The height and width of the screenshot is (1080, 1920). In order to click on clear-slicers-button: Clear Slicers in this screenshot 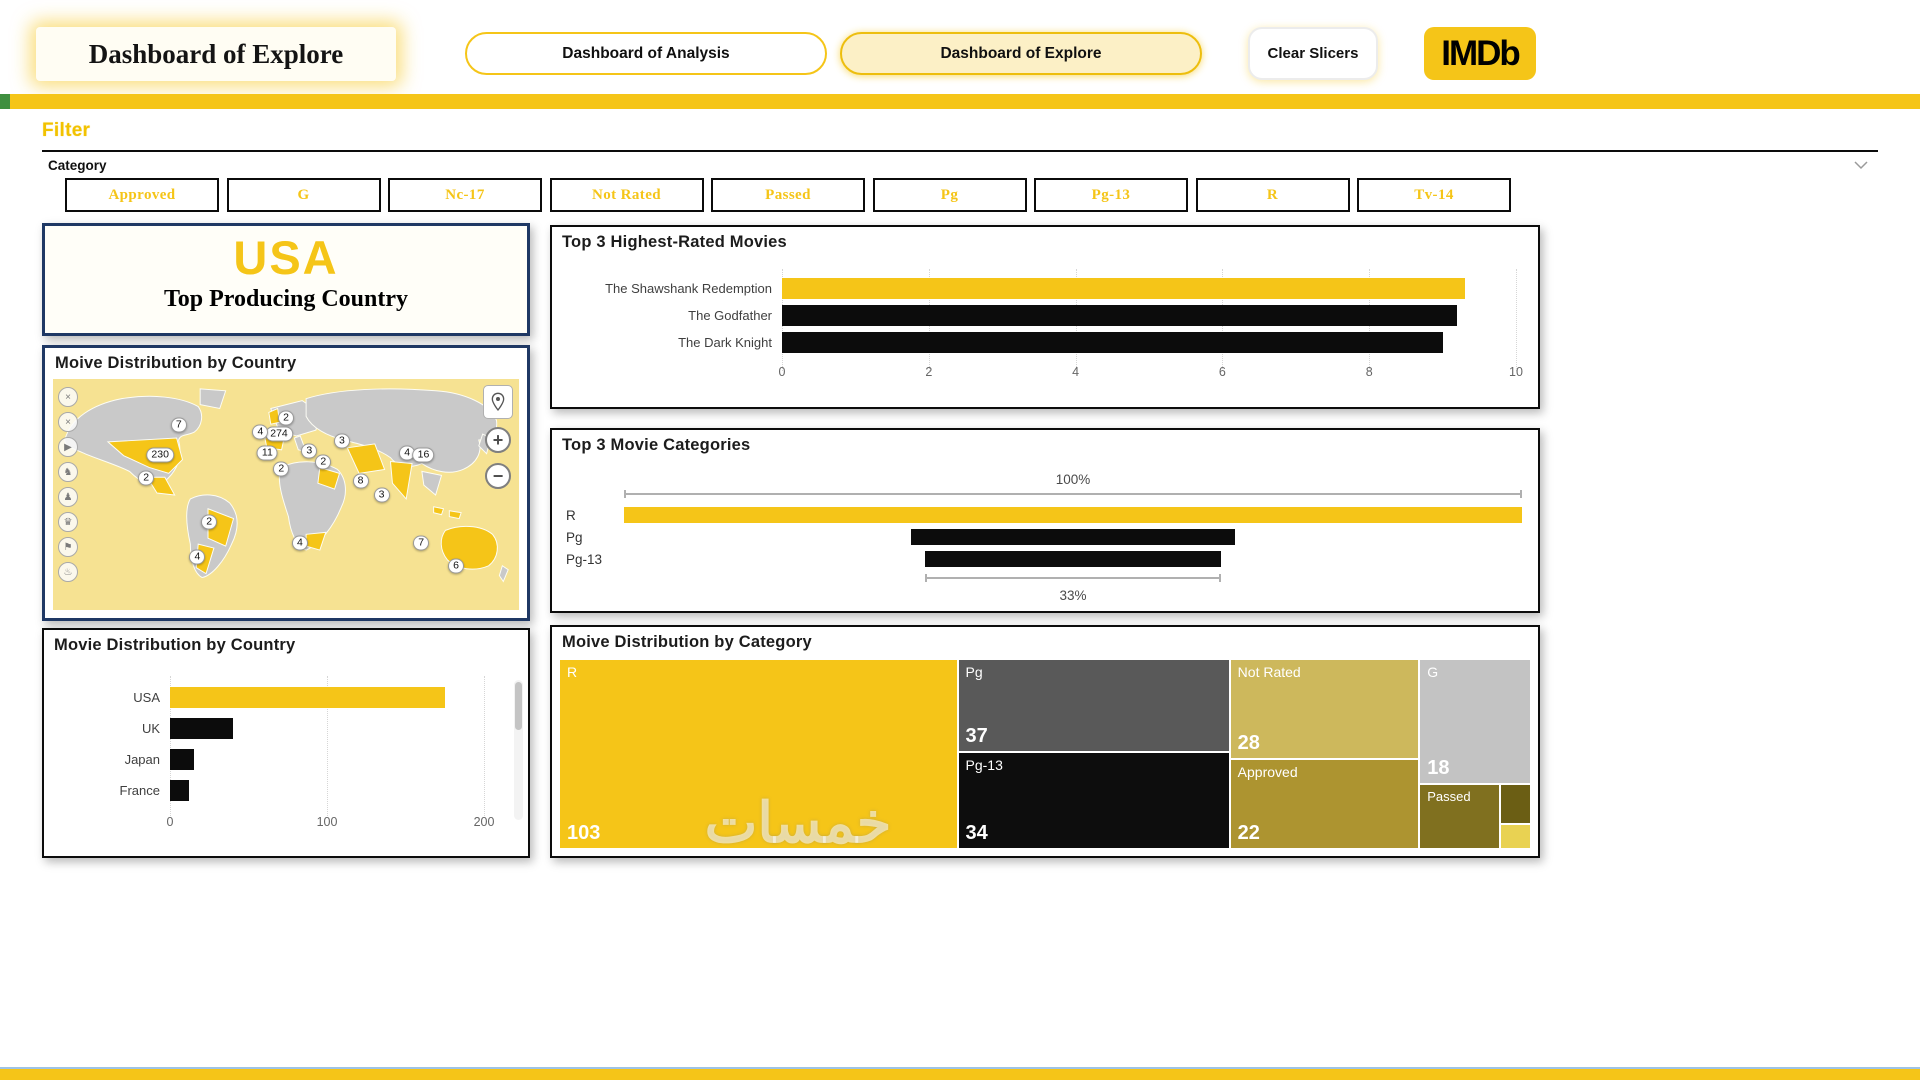, I will do `click(1313, 53)`.